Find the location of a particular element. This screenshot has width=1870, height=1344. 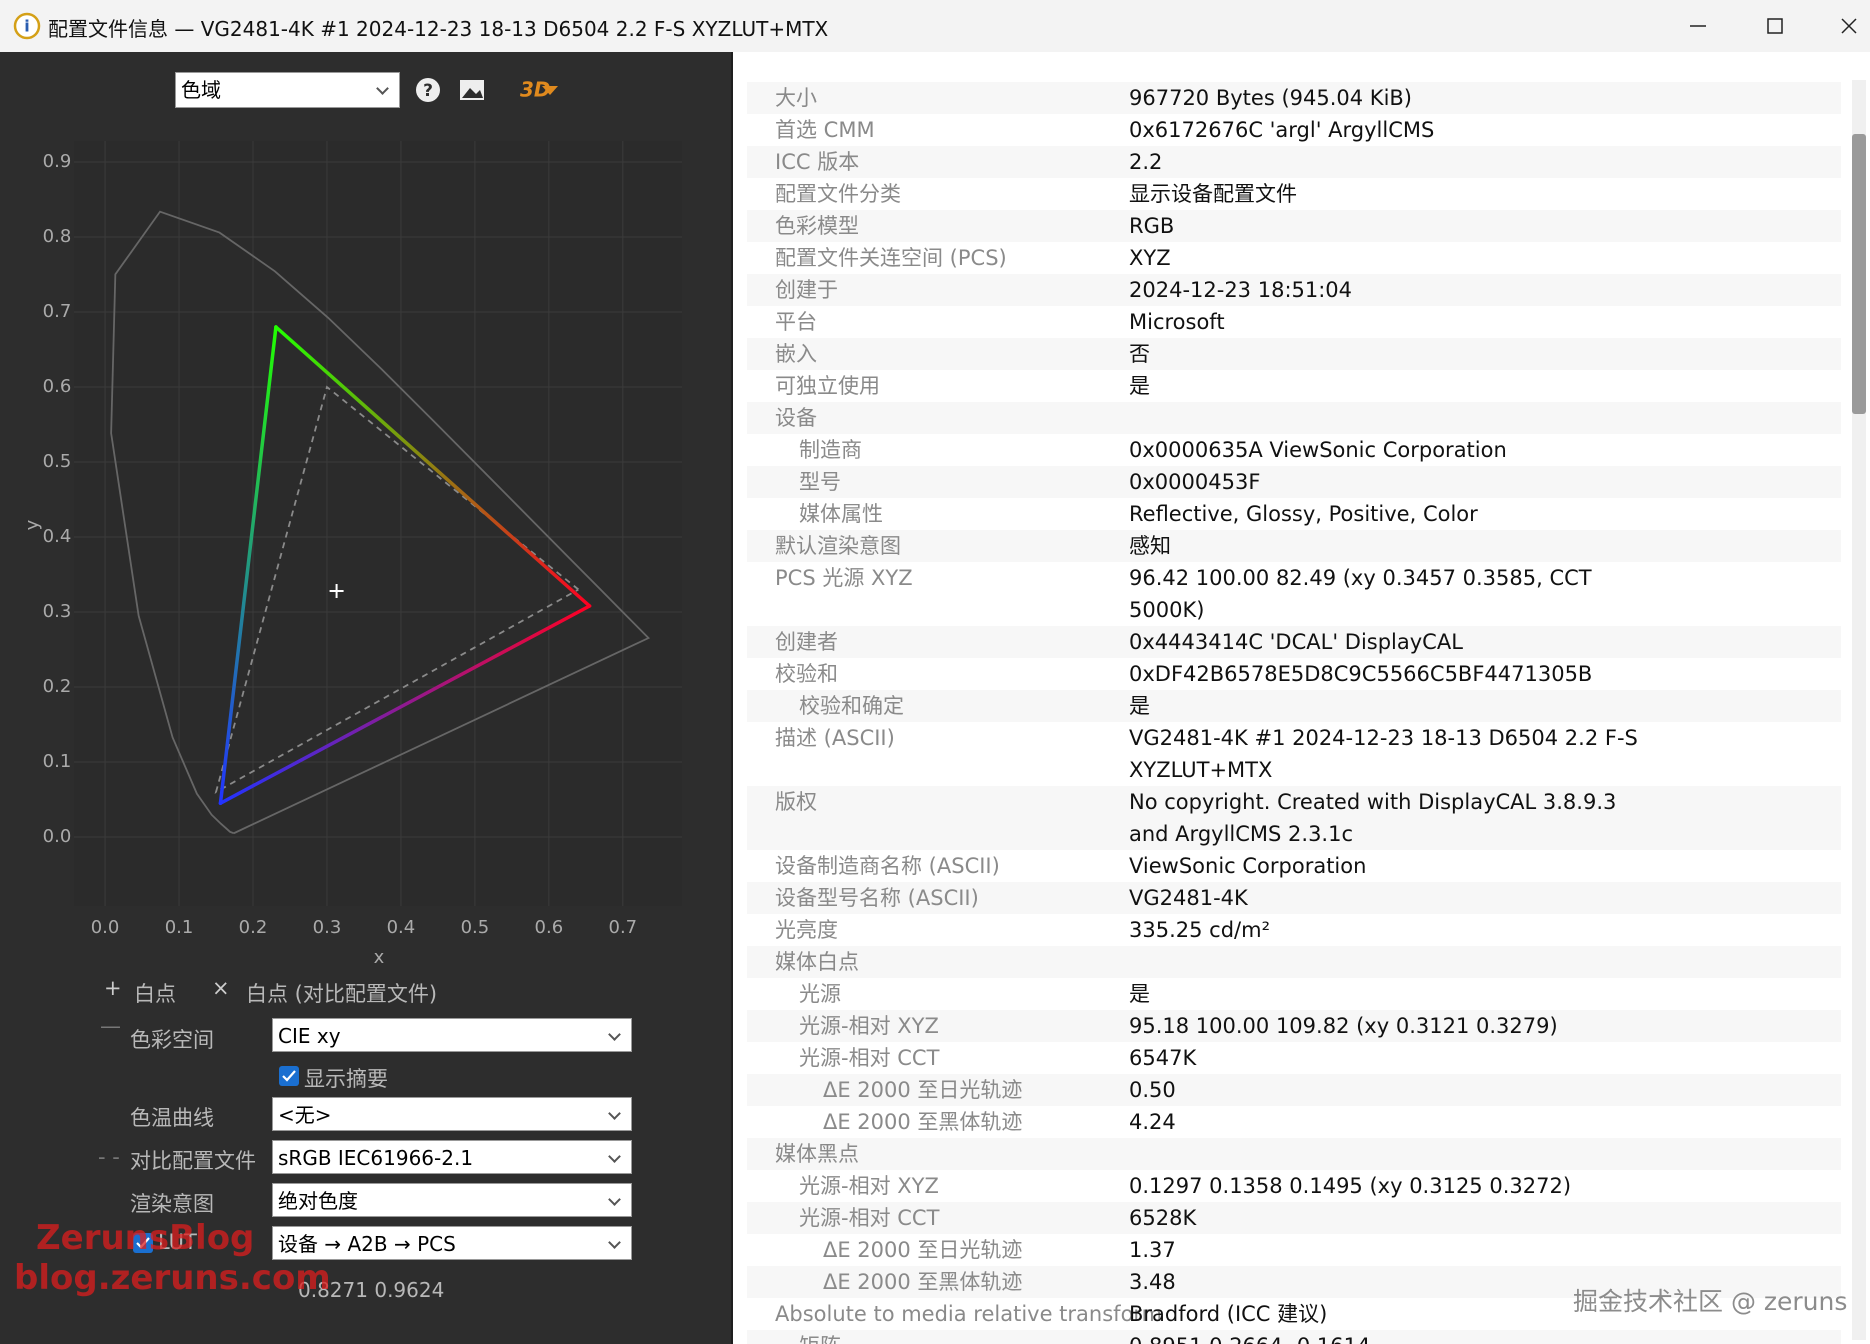

close is located at coordinates (1849, 26).